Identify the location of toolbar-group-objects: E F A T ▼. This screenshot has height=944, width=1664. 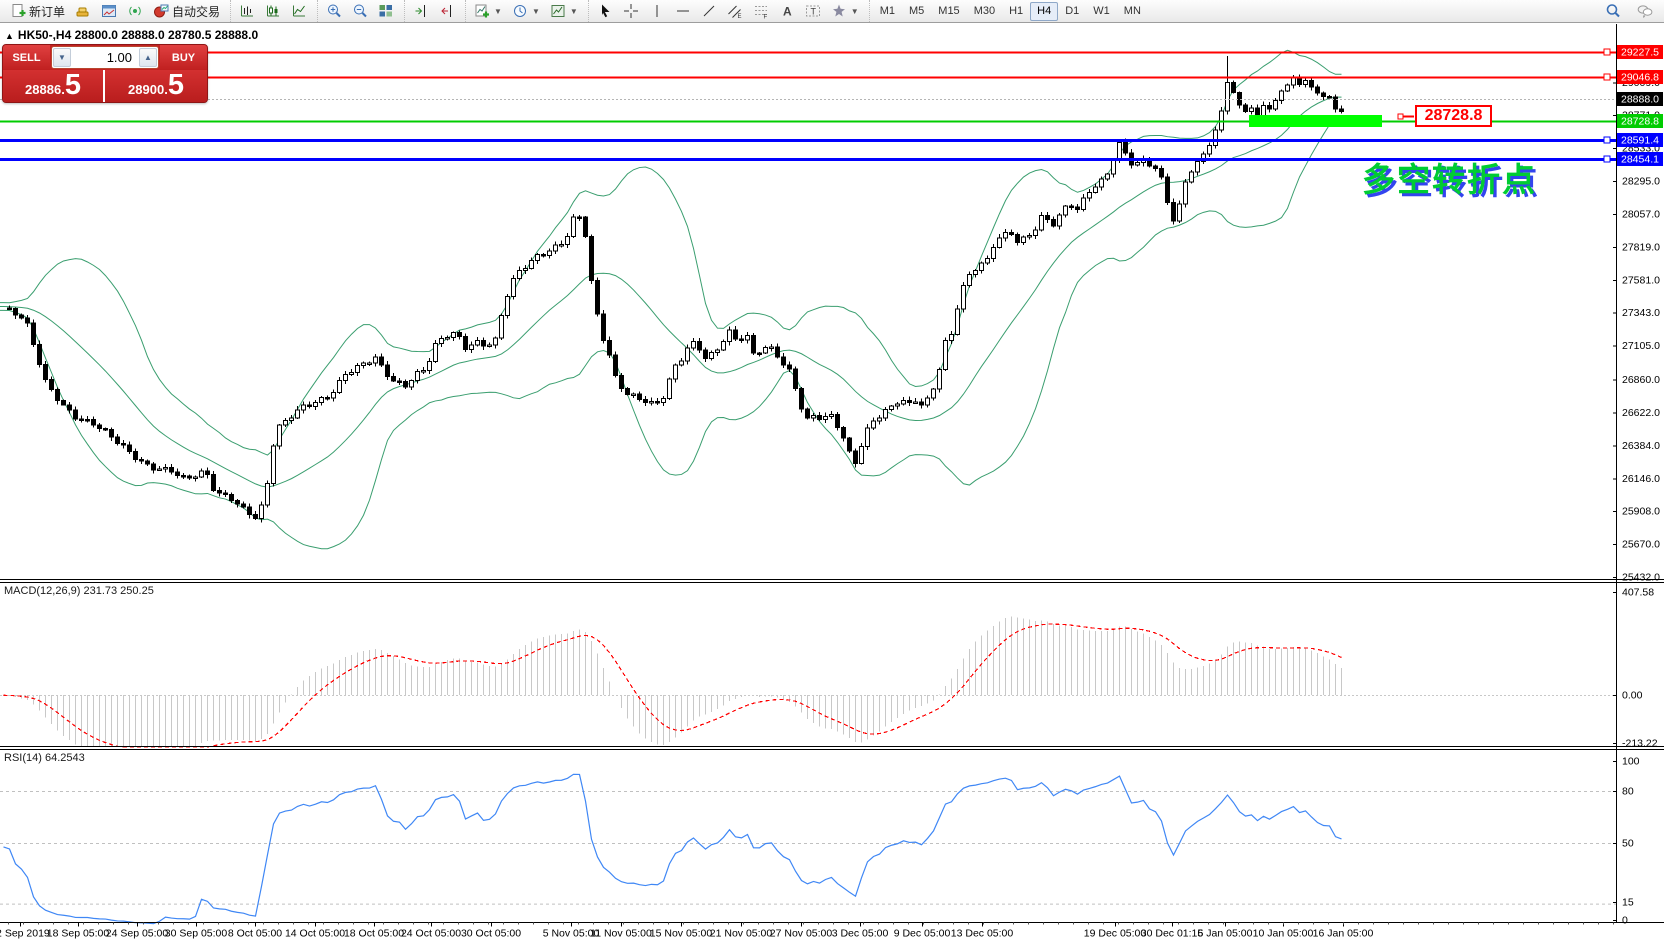
(727, 11).